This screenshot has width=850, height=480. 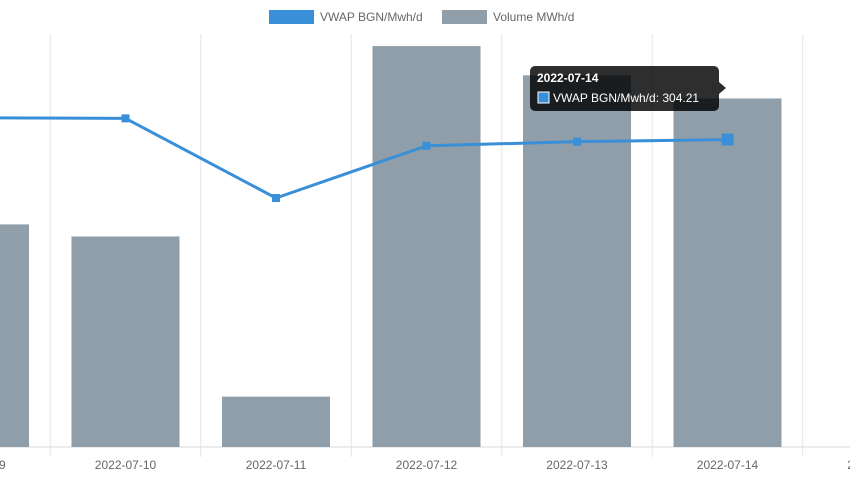 I want to click on legend: VWAP BGN/Mwh/d Volume MWh/d, so click(x=421, y=17).